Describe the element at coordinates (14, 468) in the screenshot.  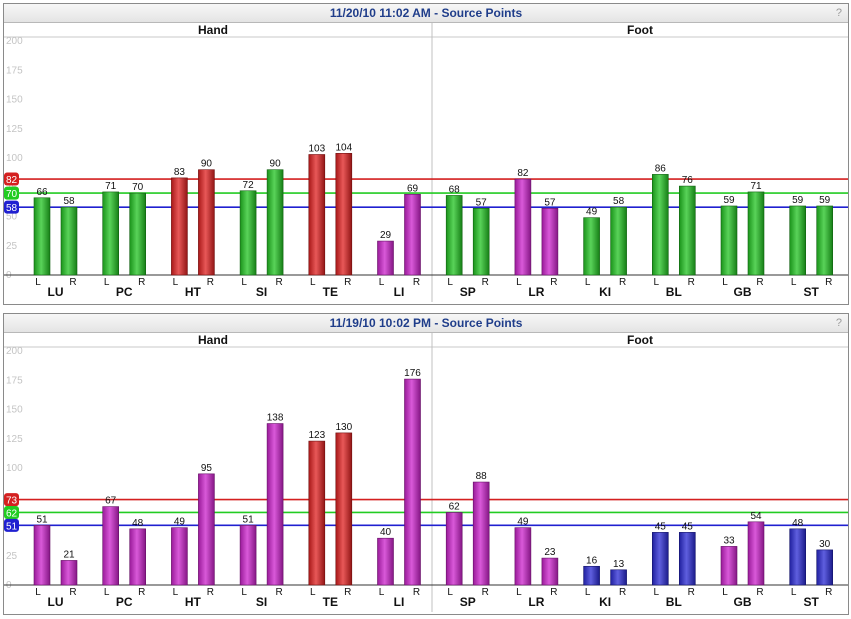
I see `y-tick-label: 100` at that location.